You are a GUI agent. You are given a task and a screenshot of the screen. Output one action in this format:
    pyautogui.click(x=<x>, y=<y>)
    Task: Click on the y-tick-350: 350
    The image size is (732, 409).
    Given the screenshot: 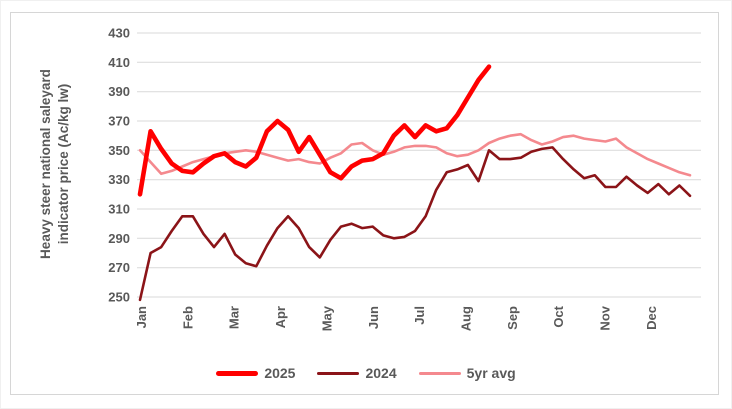 What is the action you would take?
    pyautogui.click(x=119, y=150)
    